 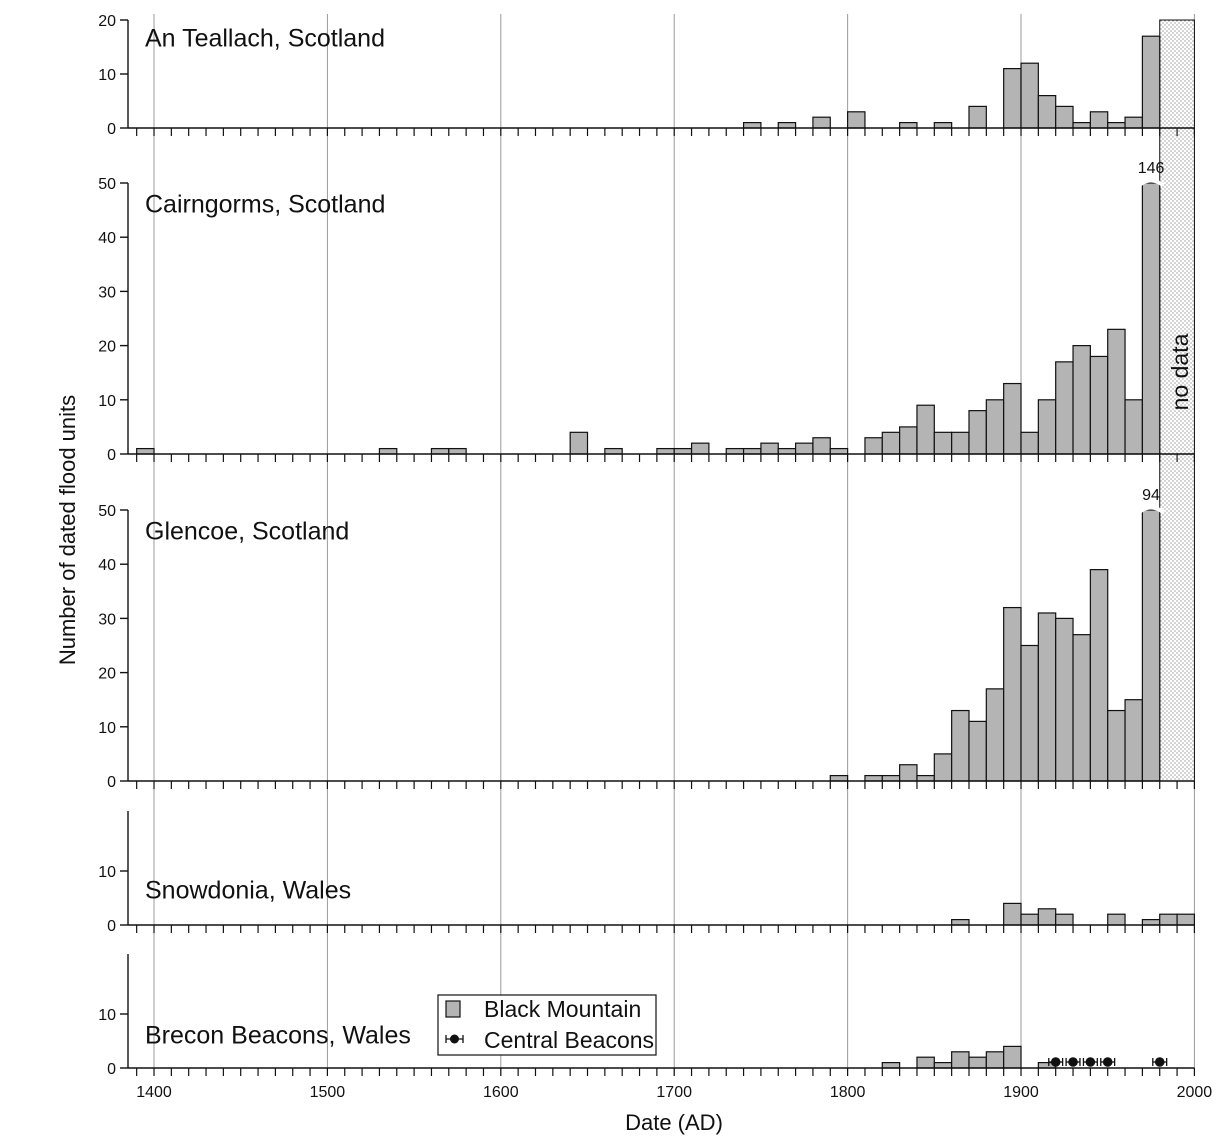 I want to click on panel-4: Snowdonia, Wales 0 10, so click(x=647, y=873).